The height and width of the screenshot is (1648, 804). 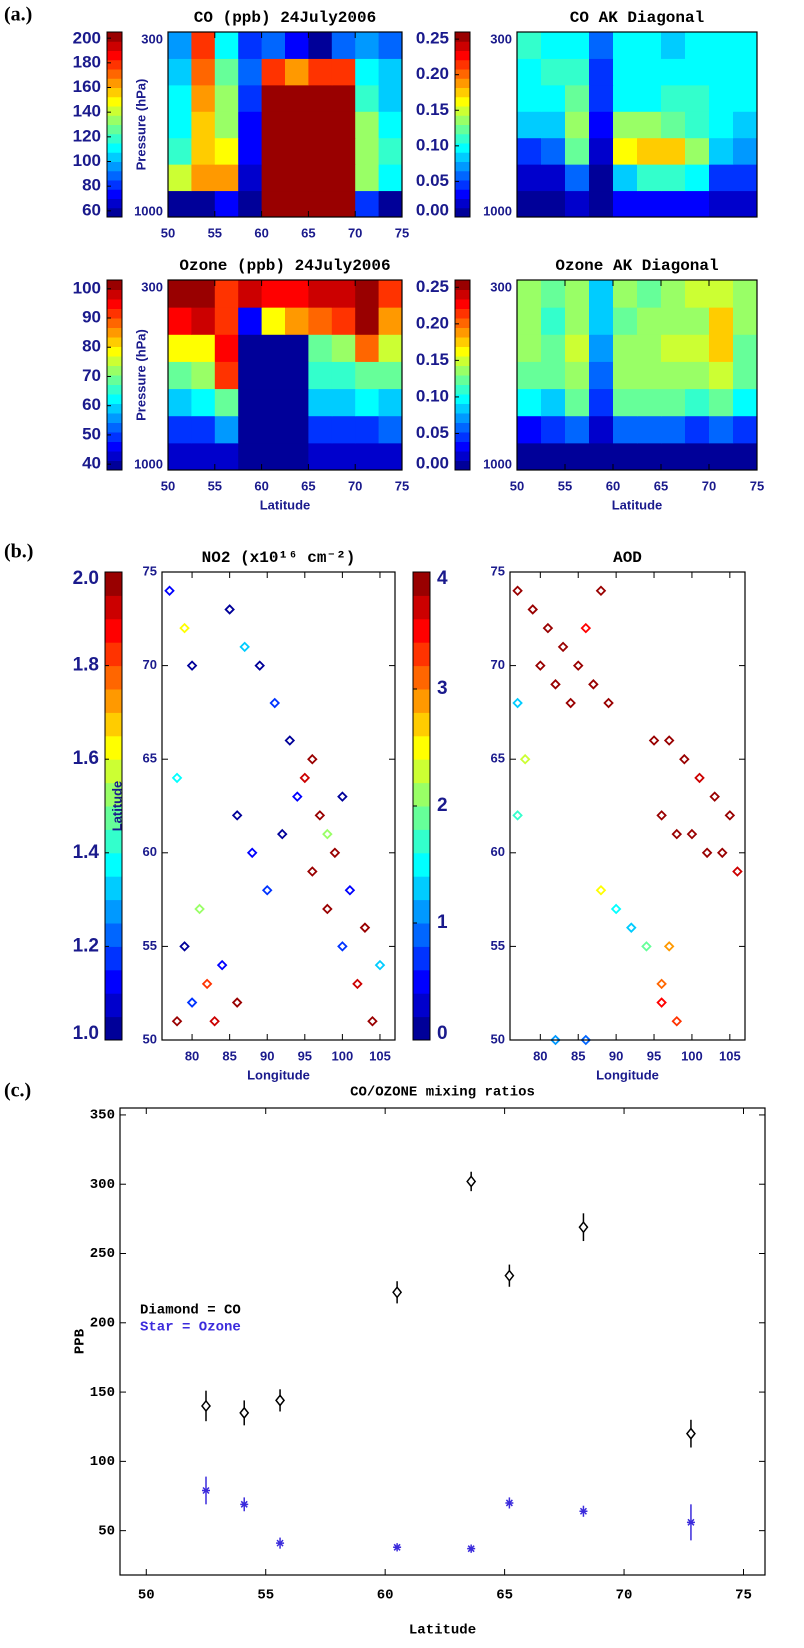 What do you see at coordinates (150, 664) in the screenshot?
I see `y-tick-label: 70` at bounding box center [150, 664].